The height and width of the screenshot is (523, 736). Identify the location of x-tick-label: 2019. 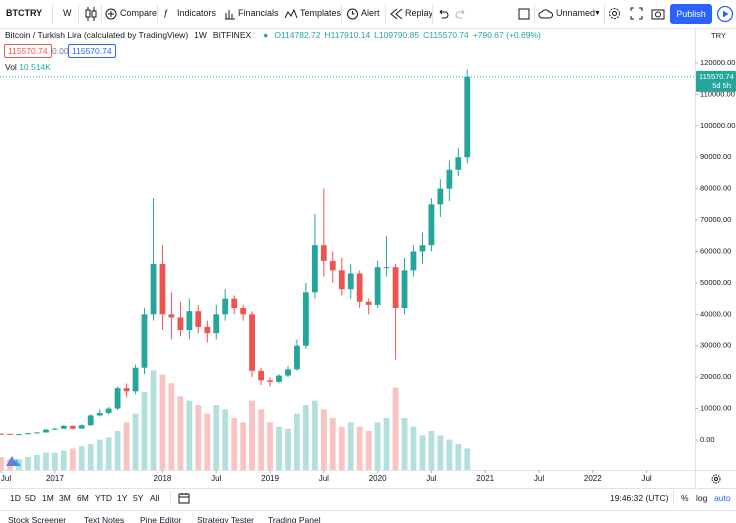
(270, 478).